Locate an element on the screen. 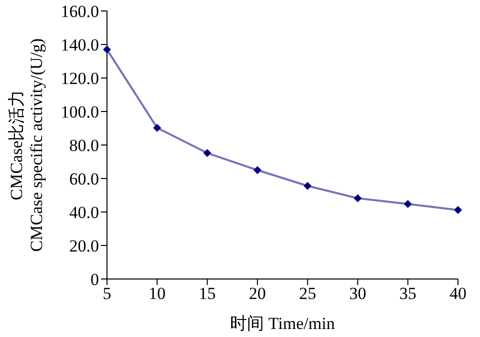 The height and width of the screenshot is (337, 480). y-tick-label: 40.0 is located at coordinates (84, 212).